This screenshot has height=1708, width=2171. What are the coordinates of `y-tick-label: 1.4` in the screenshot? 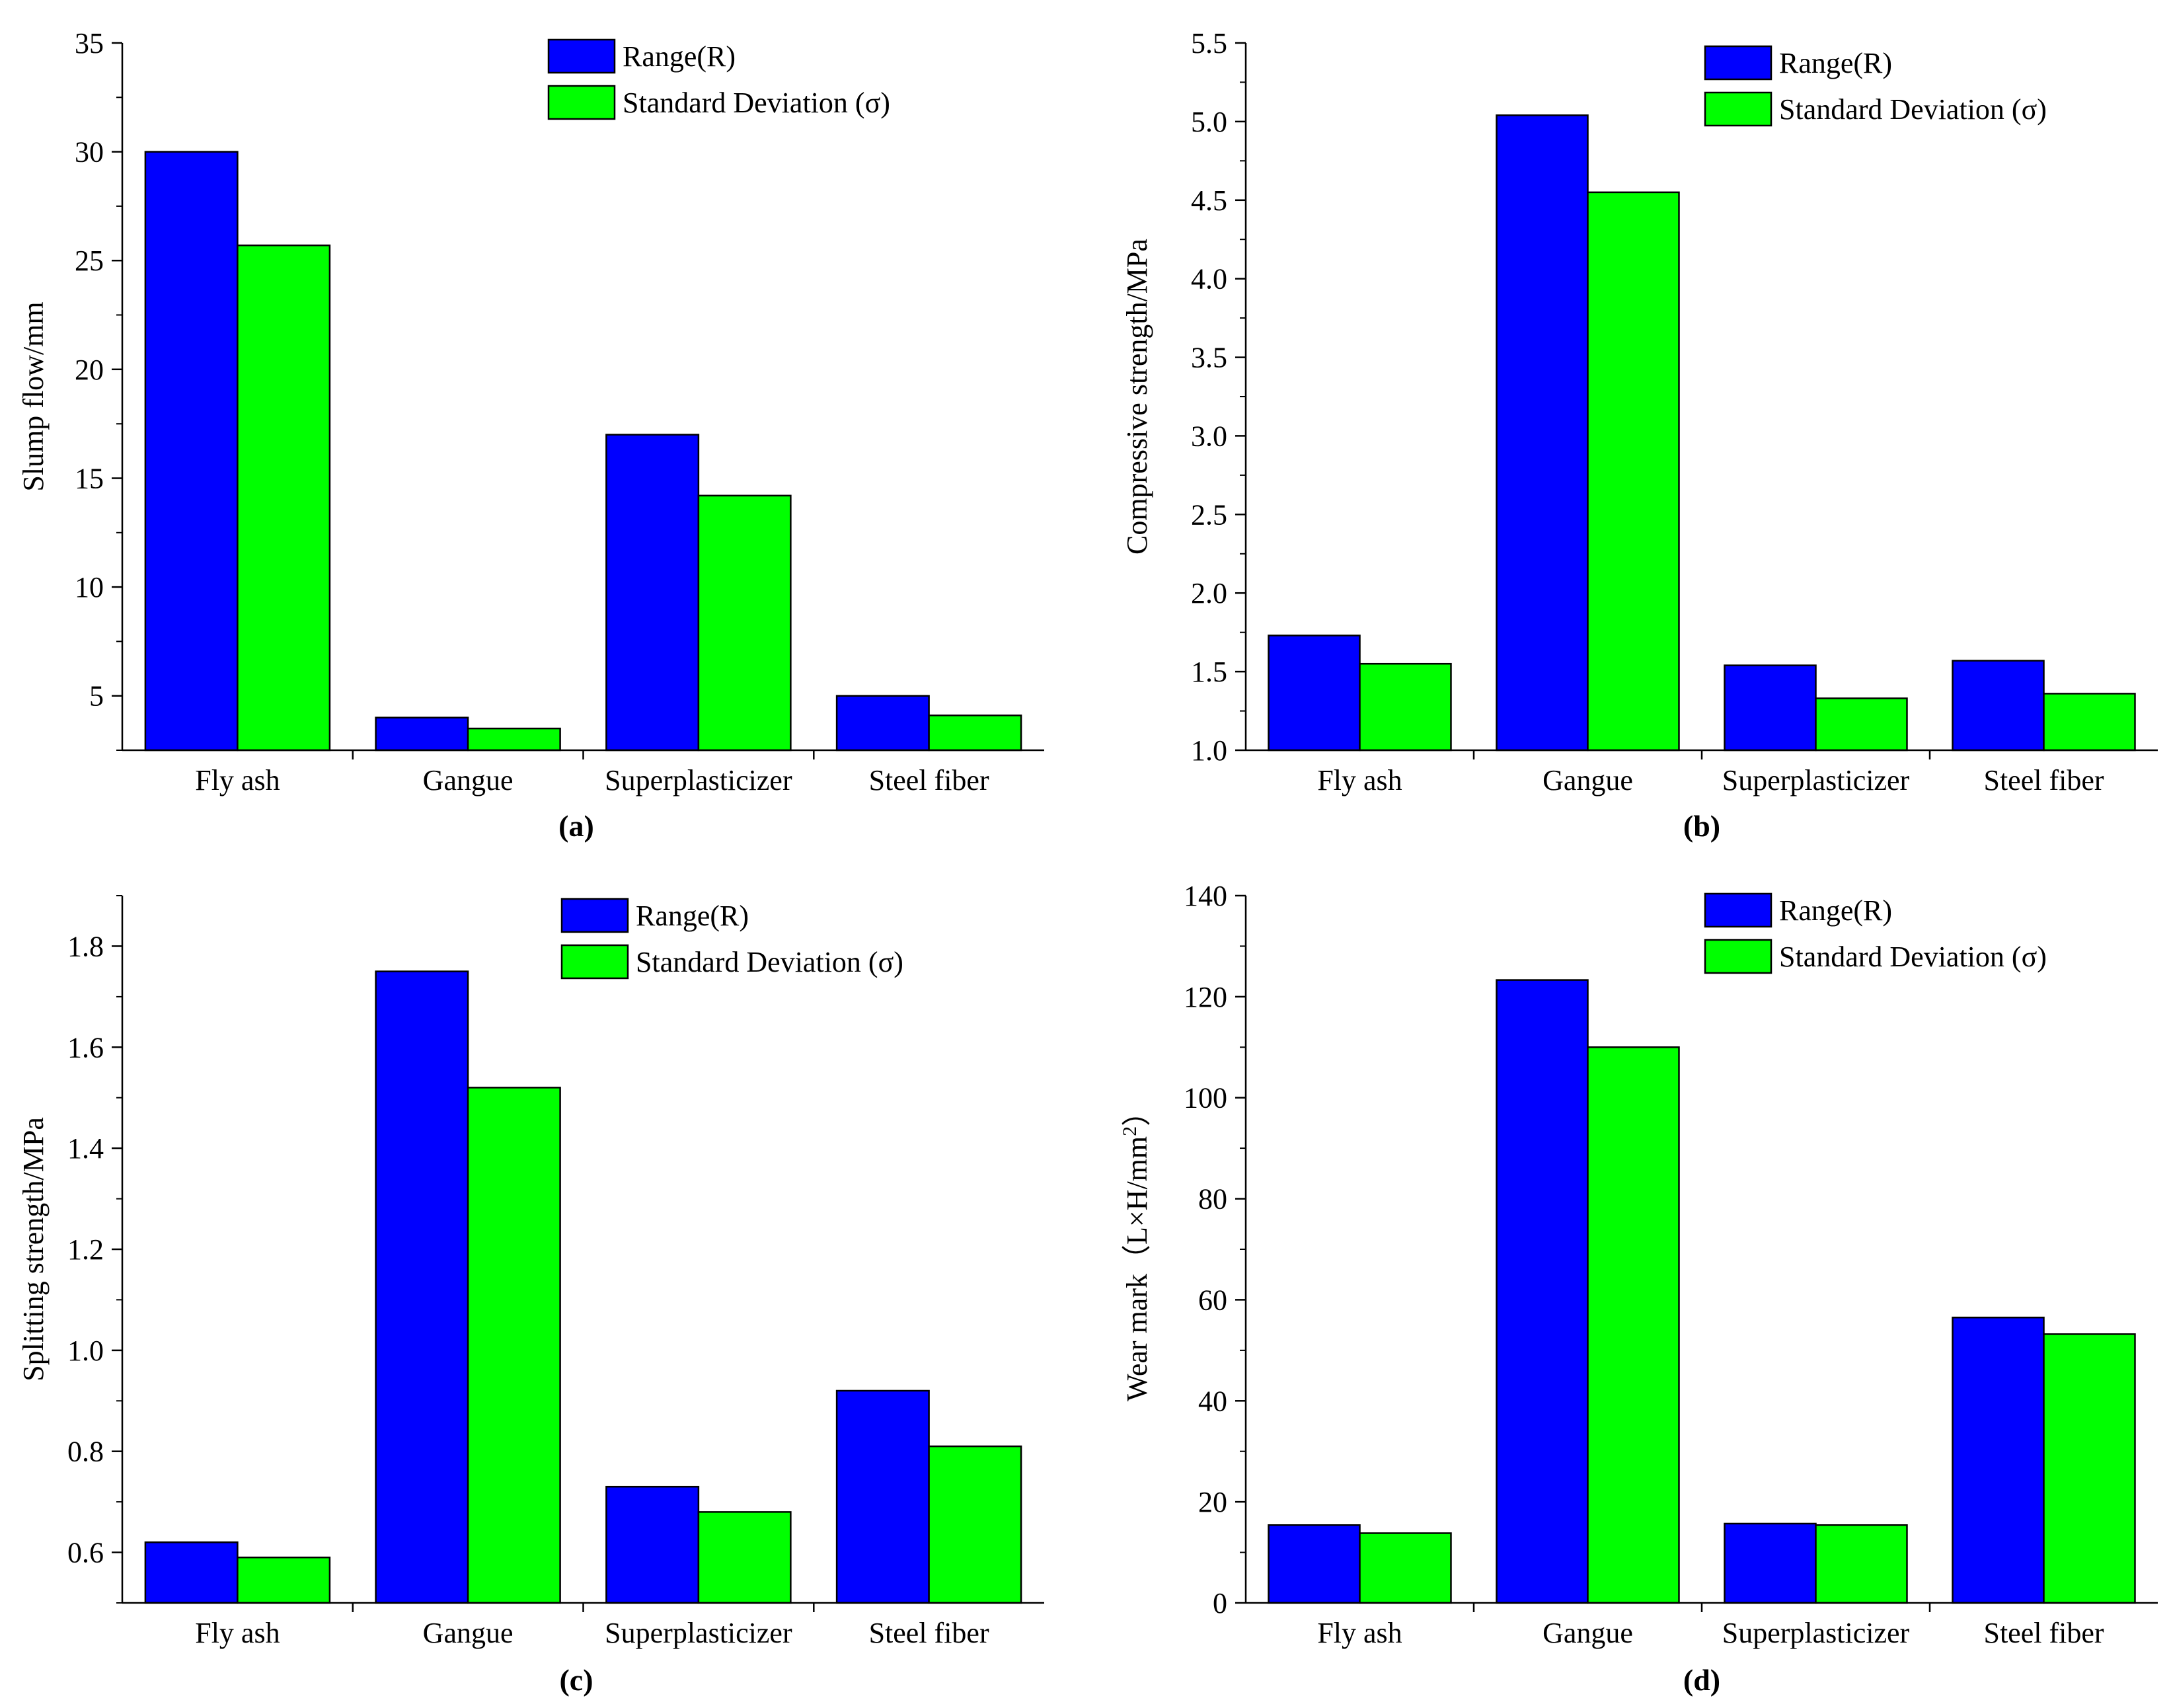 It's located at (85, 1148).